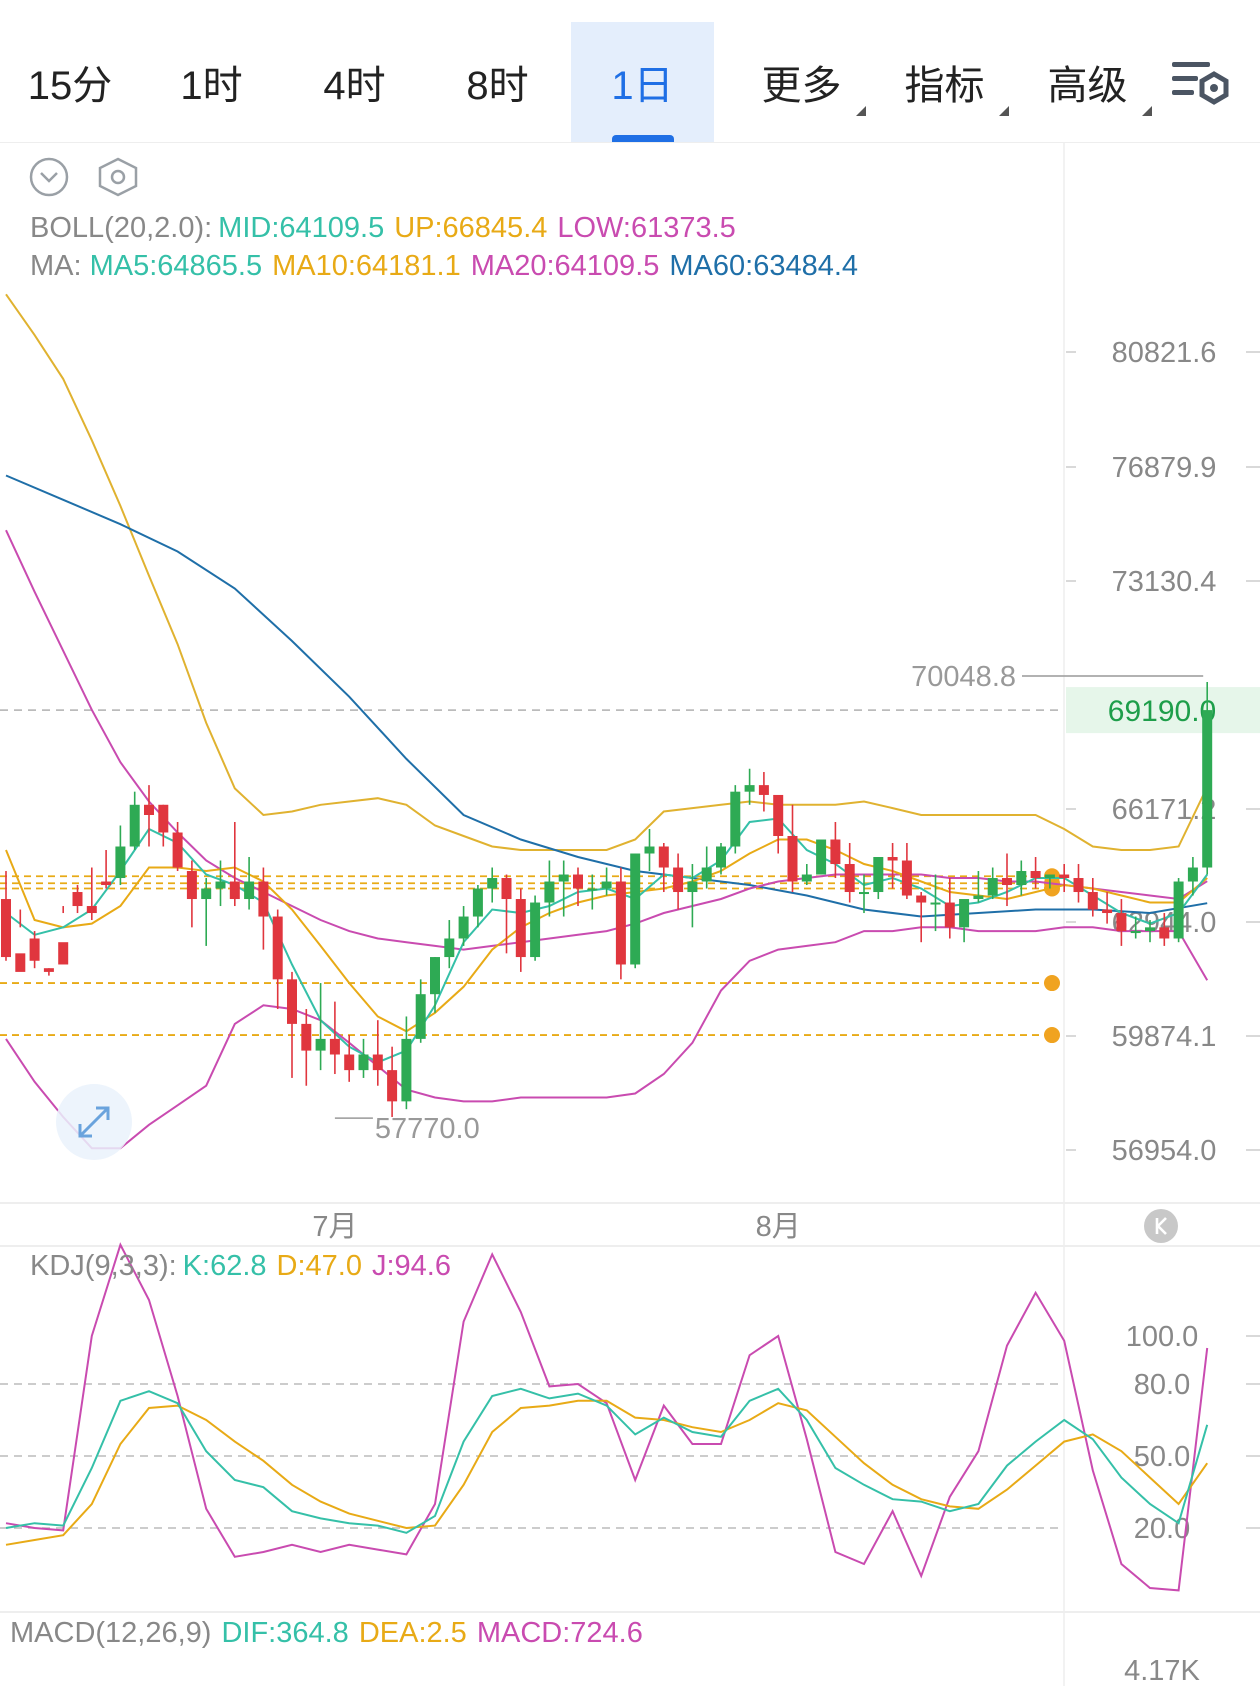  Describe the element at coordinates (354, 82) in the screenshot. I see `tab-4h: 4时` at that location.